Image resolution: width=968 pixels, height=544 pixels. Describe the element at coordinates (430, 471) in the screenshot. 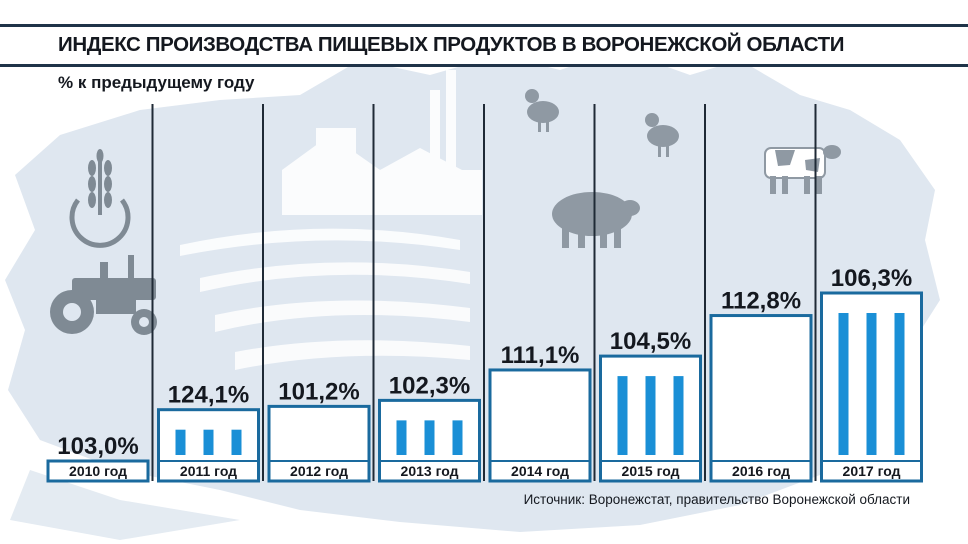

I see `x-tick-label: 2013 год` at that location.